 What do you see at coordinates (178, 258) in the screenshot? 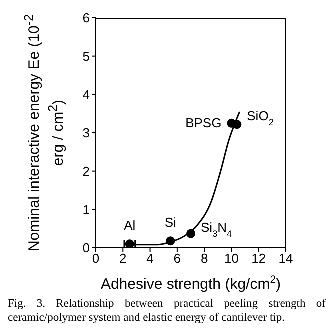
I see `x-tick-label: 6` at bounding box center [178, 258].